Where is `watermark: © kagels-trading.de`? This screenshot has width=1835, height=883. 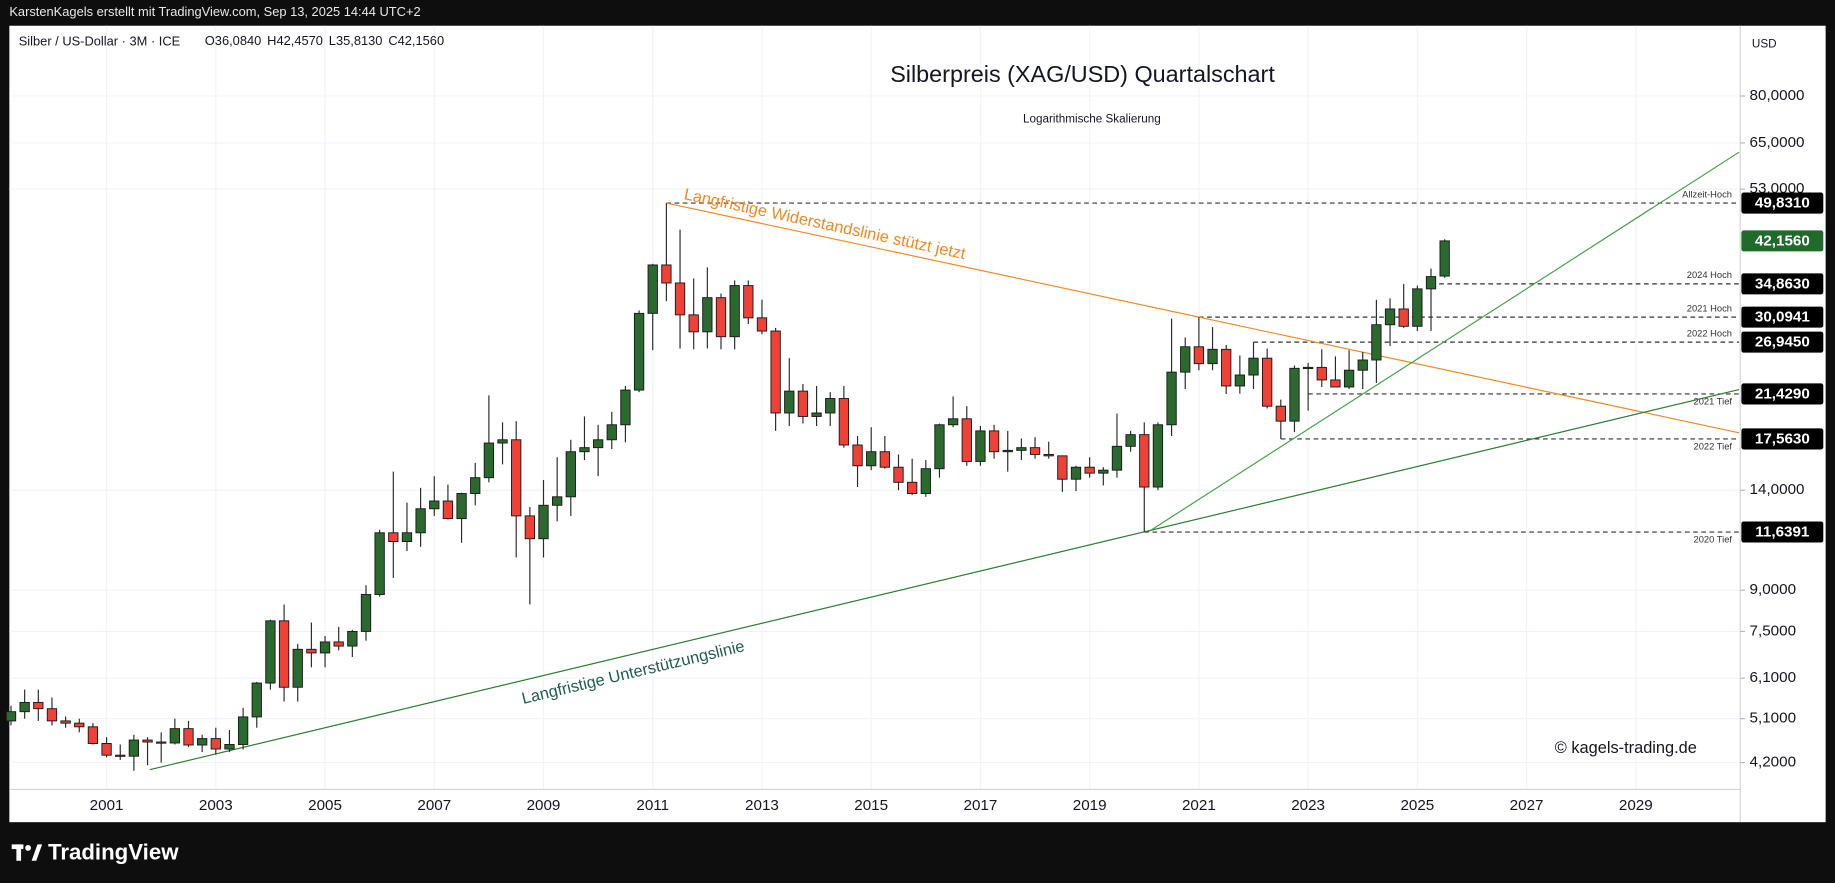 watermark: © kagels-trading.de is located at coordinates (1626, 748).